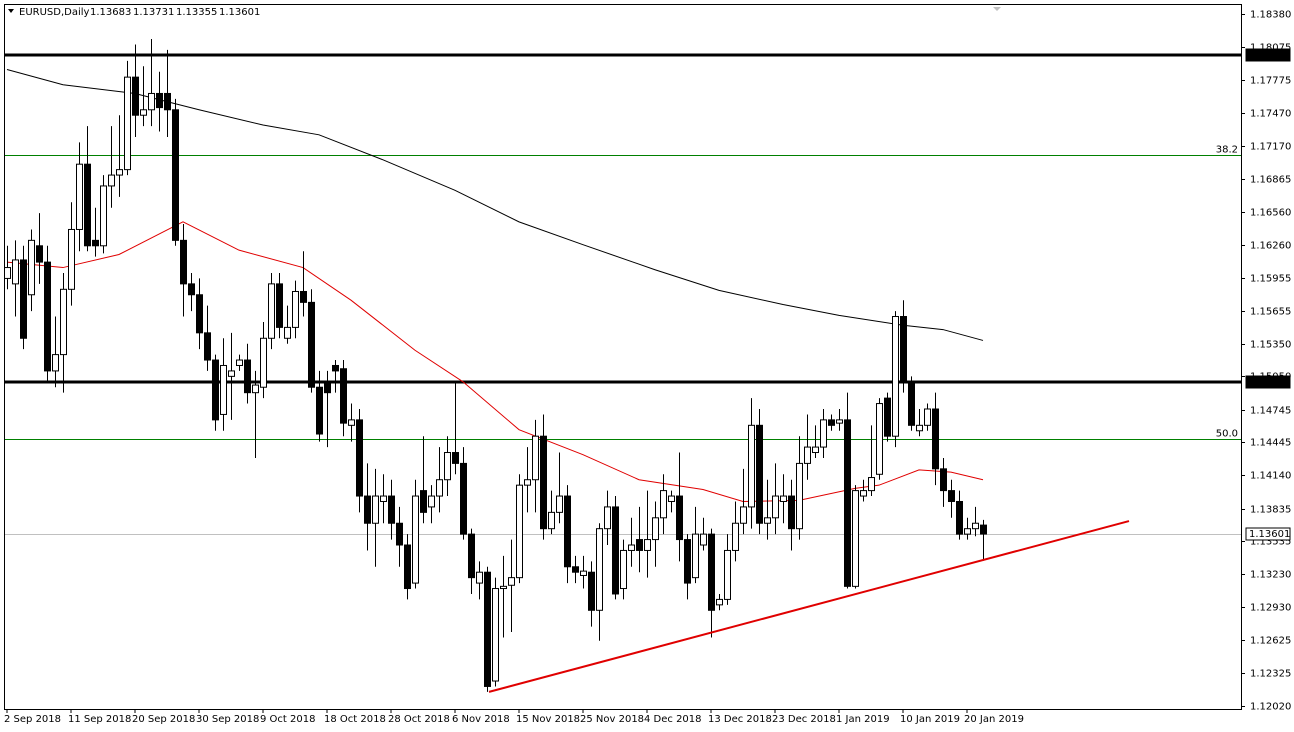 The width and height of the screenshot is (1294, 732). Describe the element at coordinates (1270, 510) in the screenshot. I see `y-tick-label: 1.13835` at that location.